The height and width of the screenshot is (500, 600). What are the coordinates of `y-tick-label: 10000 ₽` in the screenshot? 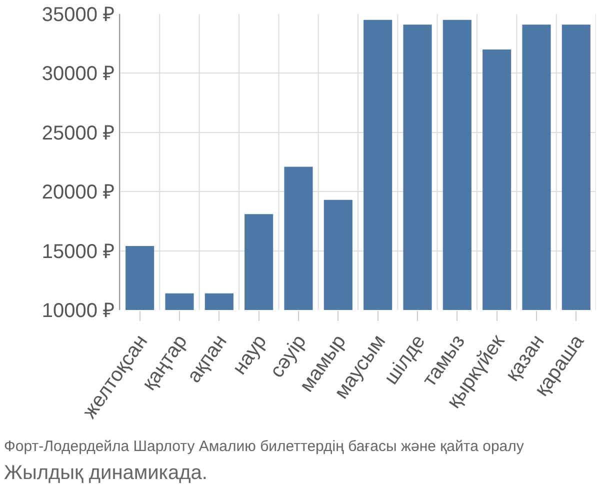 It's located at (78, 311).